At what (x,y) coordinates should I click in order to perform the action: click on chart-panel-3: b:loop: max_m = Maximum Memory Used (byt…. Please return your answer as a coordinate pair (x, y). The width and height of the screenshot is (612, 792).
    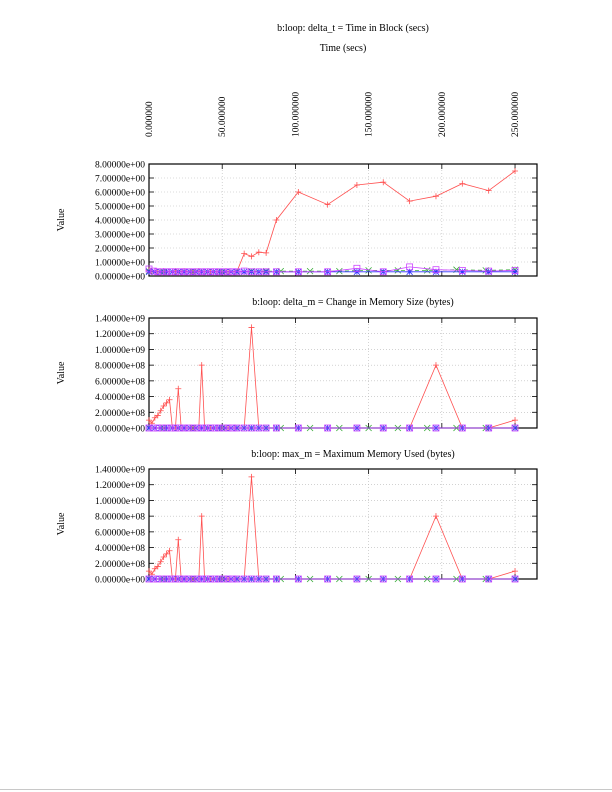
    Looking at the image, I should click on (297, 517).